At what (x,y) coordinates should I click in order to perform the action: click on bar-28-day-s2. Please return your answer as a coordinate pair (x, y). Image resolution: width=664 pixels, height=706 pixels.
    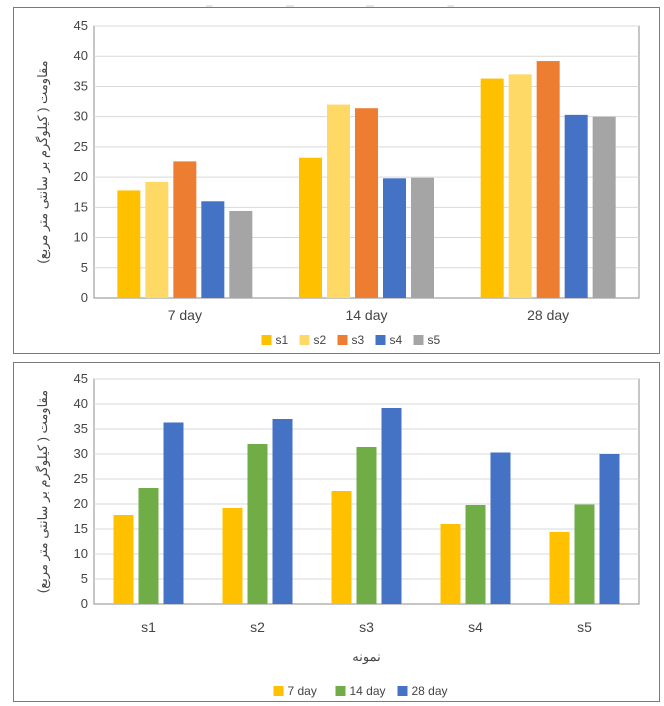
    Looking at the image, I should click on (282, 511).